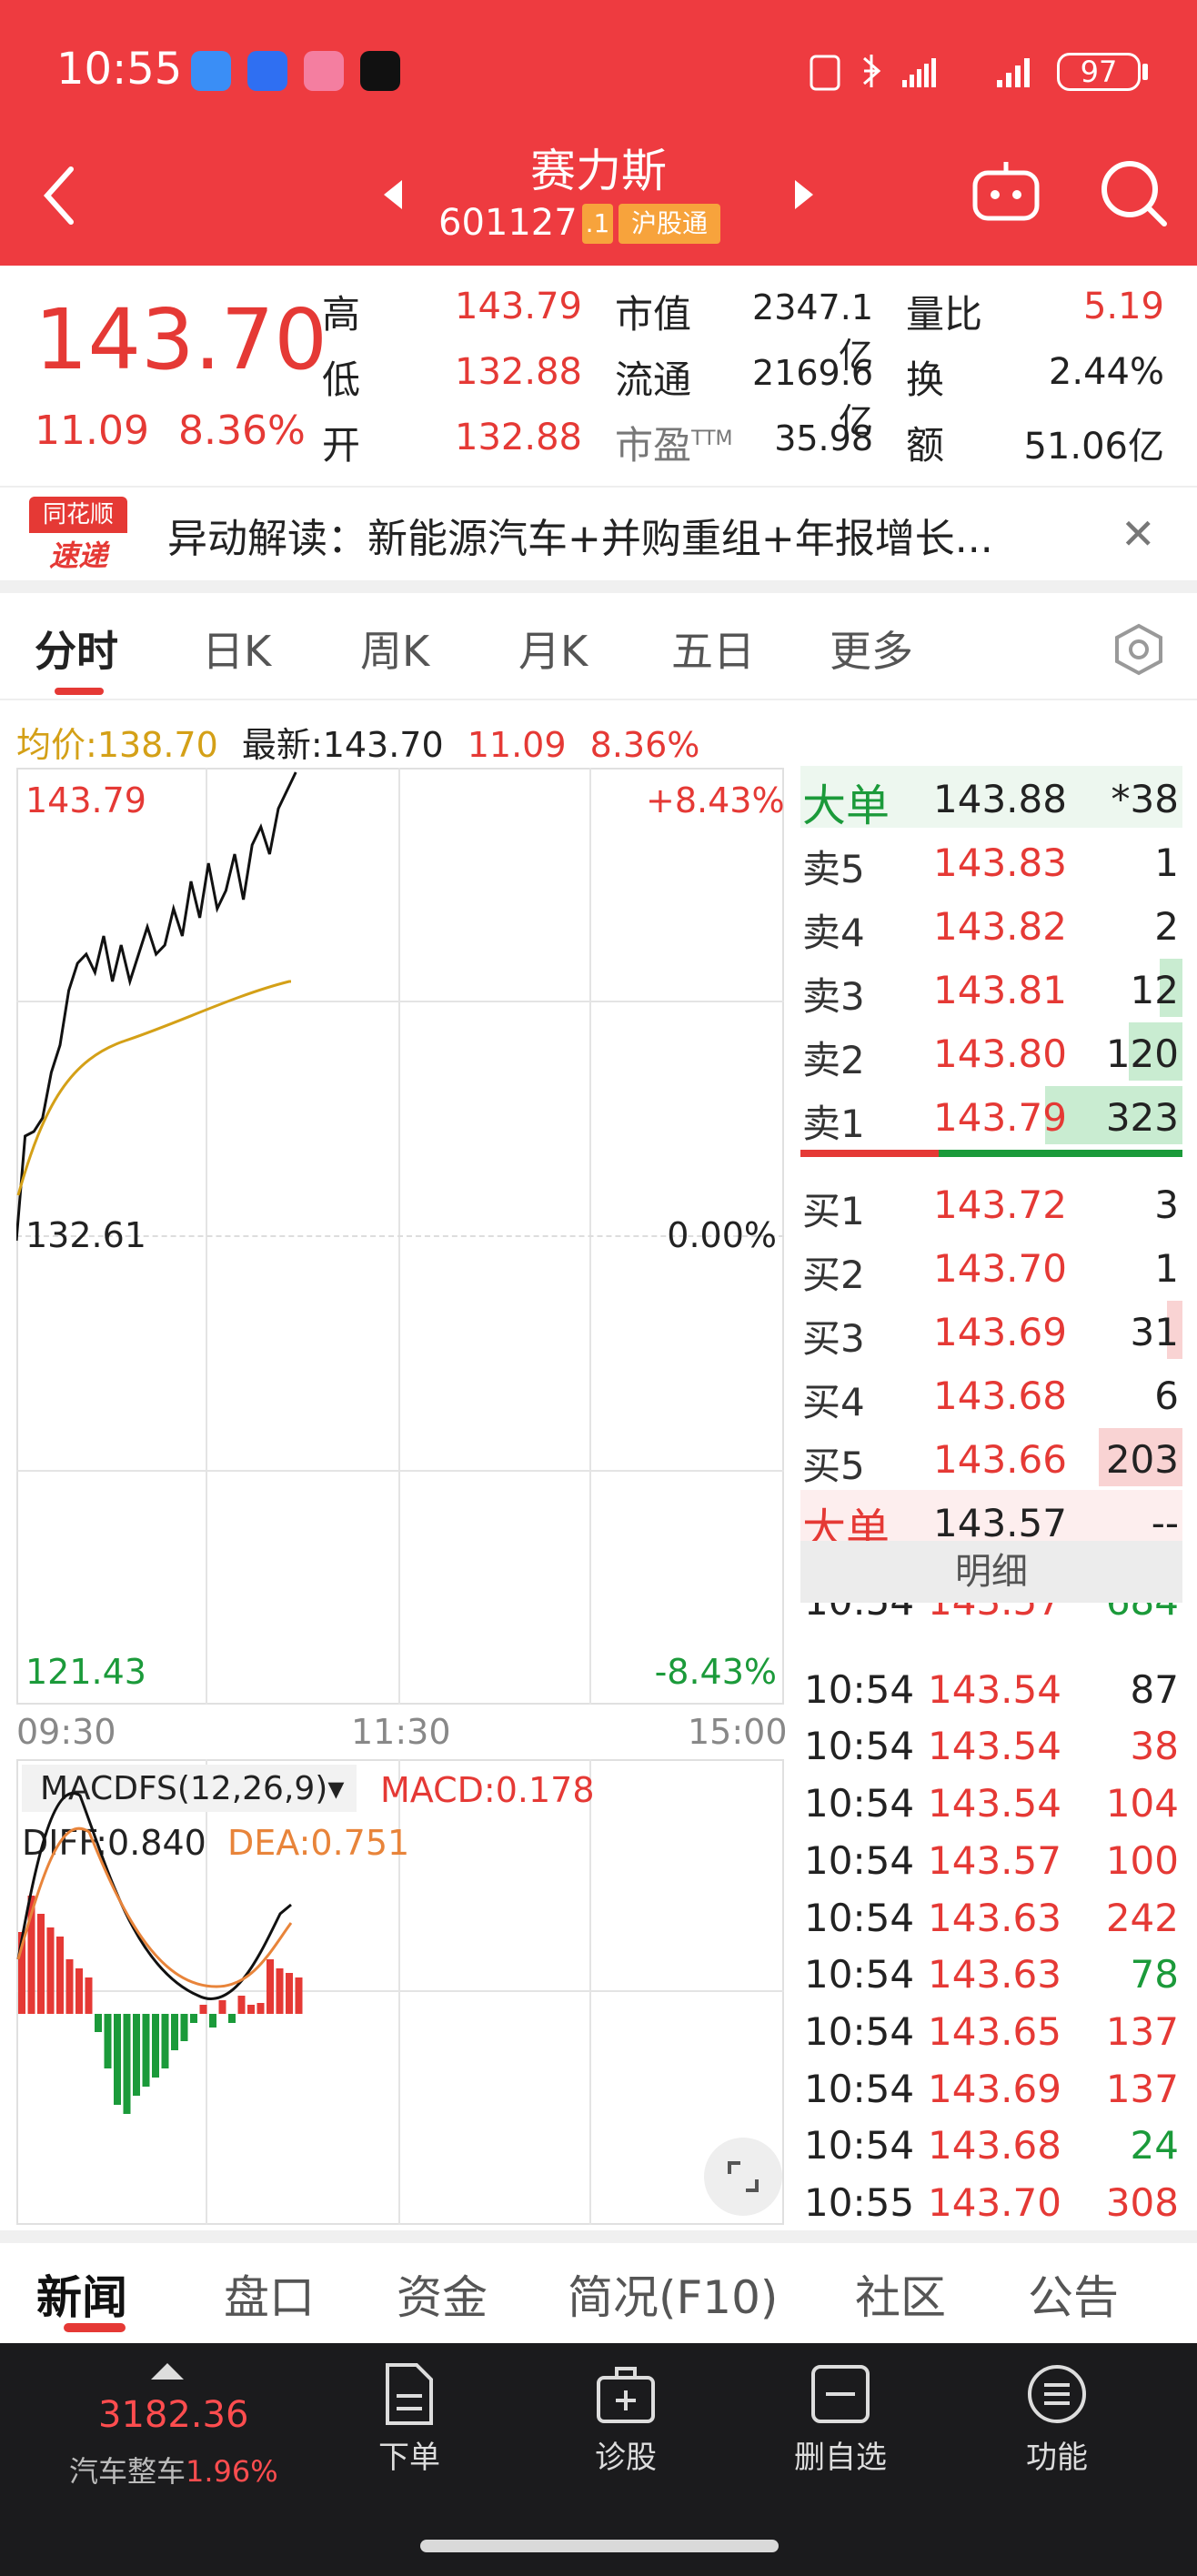 This screenshot has width=1197, height=2576. Describe the element at coordinates (518, 306) in the screenshot. I see `high-value: 143.79` at that location.